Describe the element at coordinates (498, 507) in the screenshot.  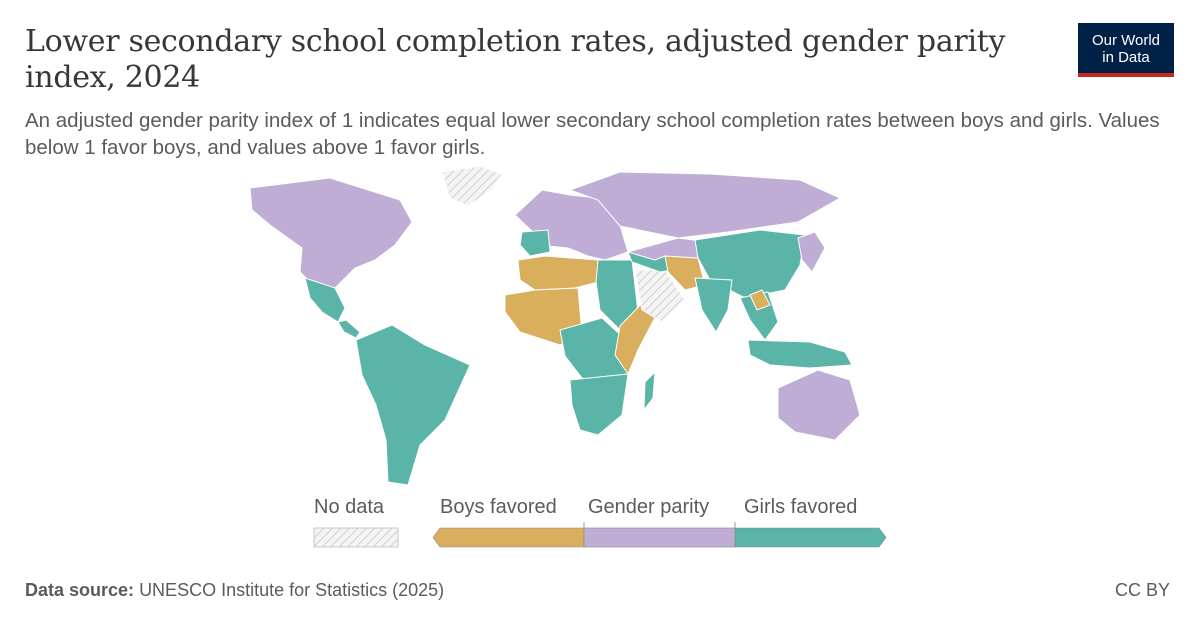
I see `legend-label-boys: Boys favored` at that location.